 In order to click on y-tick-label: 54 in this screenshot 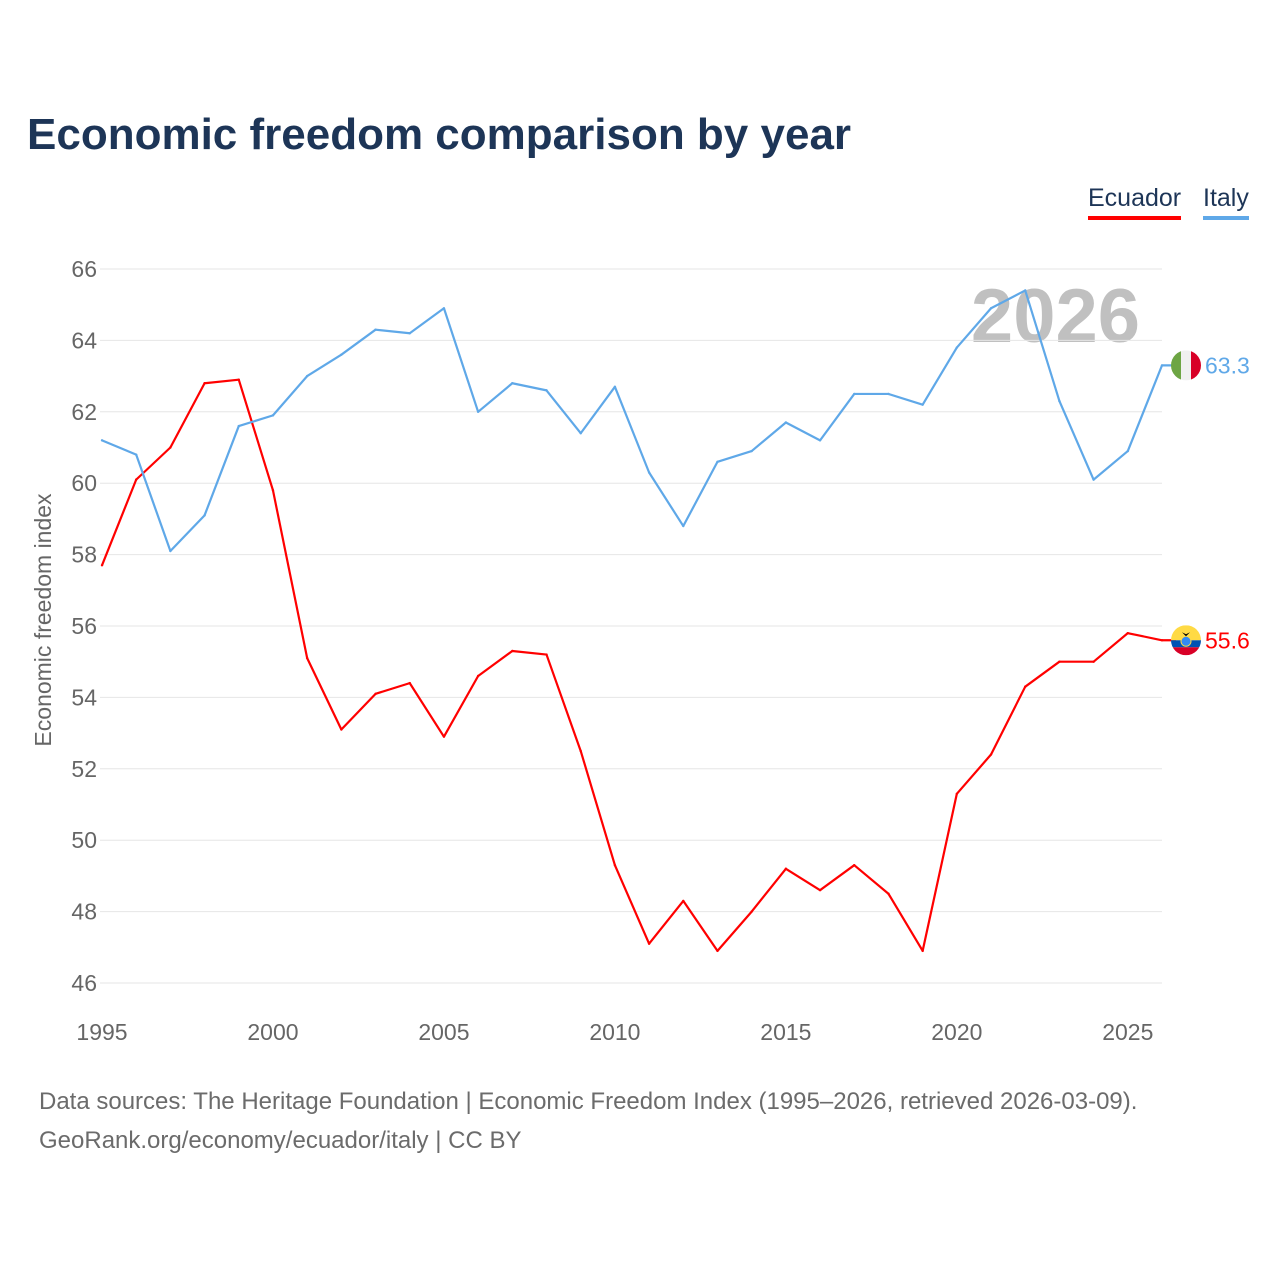, I will do `click(84, 697)`.